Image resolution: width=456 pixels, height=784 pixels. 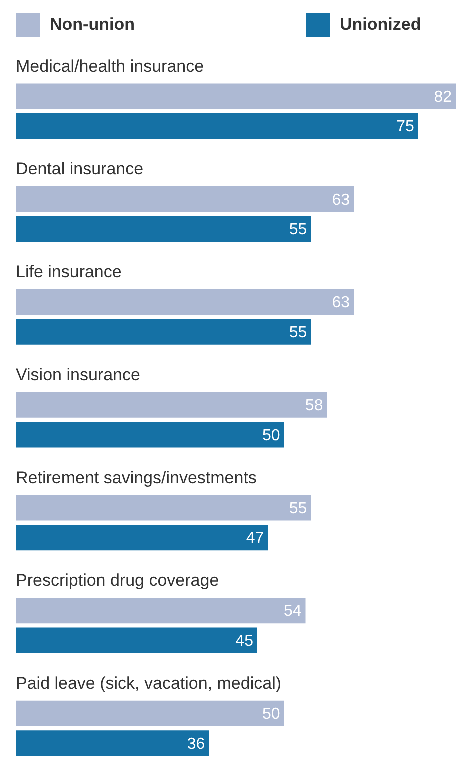 What do you see at coordinates (381, 25) in the screenshot?
I see `legend-label: Unionized` at bounding box center [381, 25].